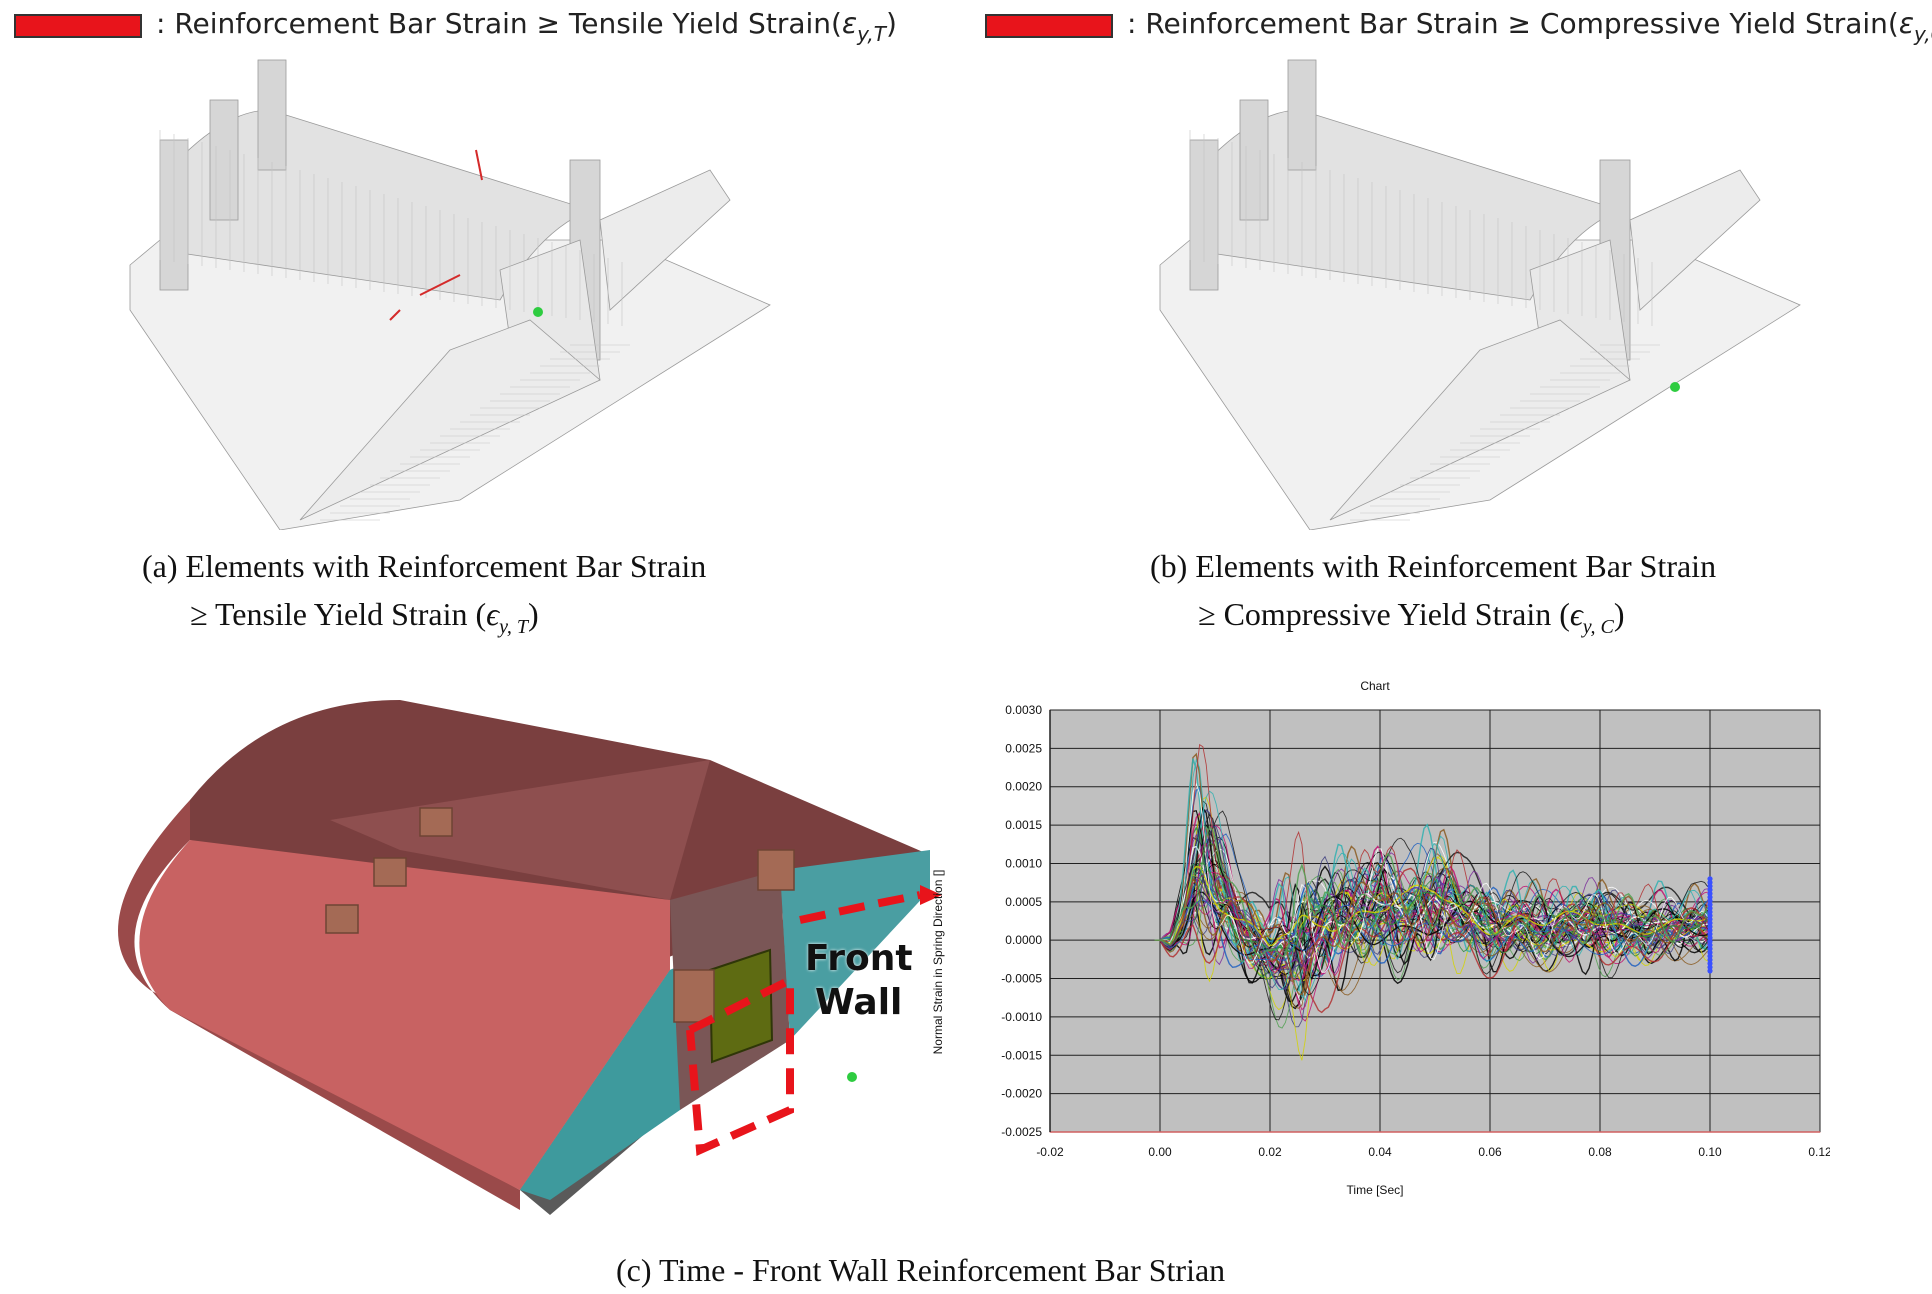 The width and height of the screenshot is (1932, 1294). I want to click on x-tick-label: 0.08, so click(1600, 1152).